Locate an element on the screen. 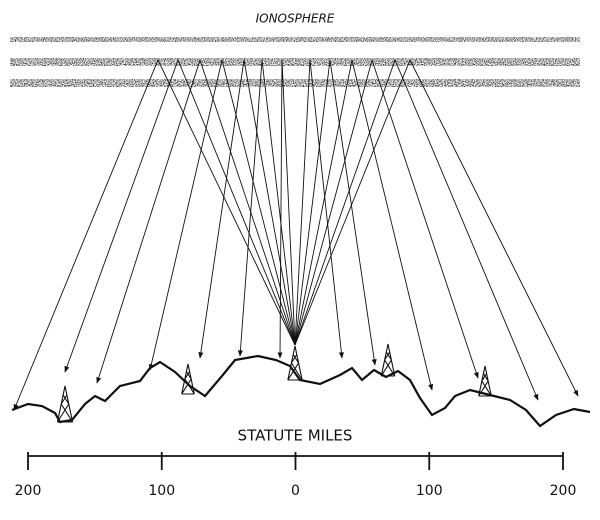 Image resolution: width=600 pixels, height=520 pixels. ionosphere-bands is located at coordinates (295, 62).